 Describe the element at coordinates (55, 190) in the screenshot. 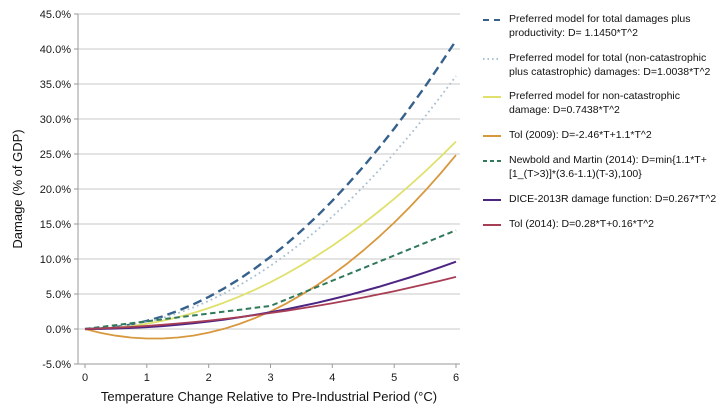

I see `y-tick-label: 20.0%` at that location.